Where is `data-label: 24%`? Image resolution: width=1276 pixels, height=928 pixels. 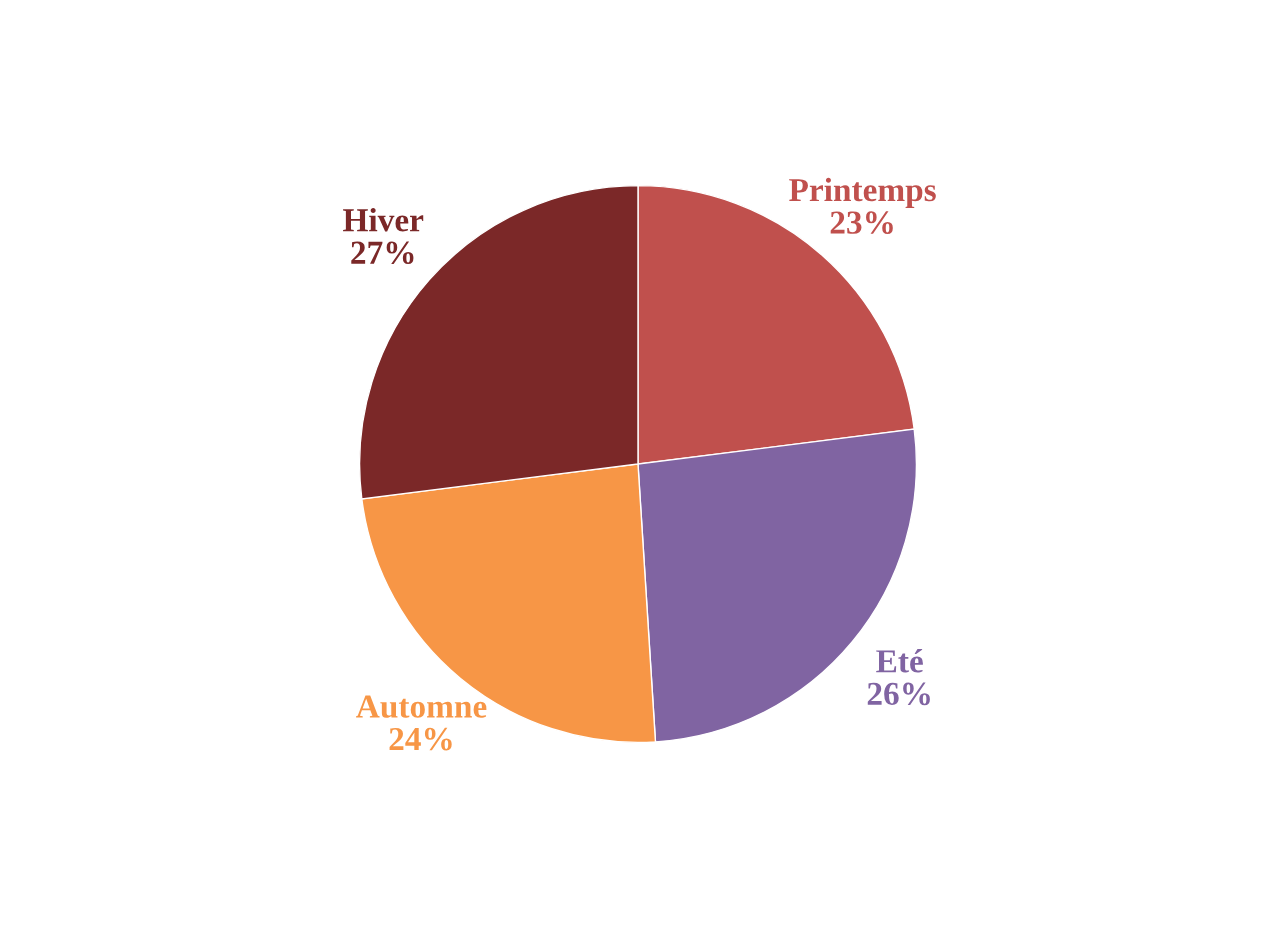
data-label: 24% is located at coordinates (420, 739).